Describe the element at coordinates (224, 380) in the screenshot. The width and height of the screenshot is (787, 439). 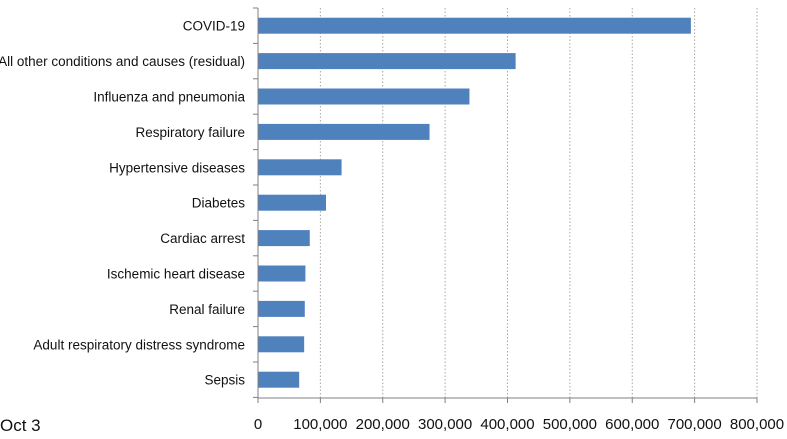
I see `category-label: Sepsis` at that location.